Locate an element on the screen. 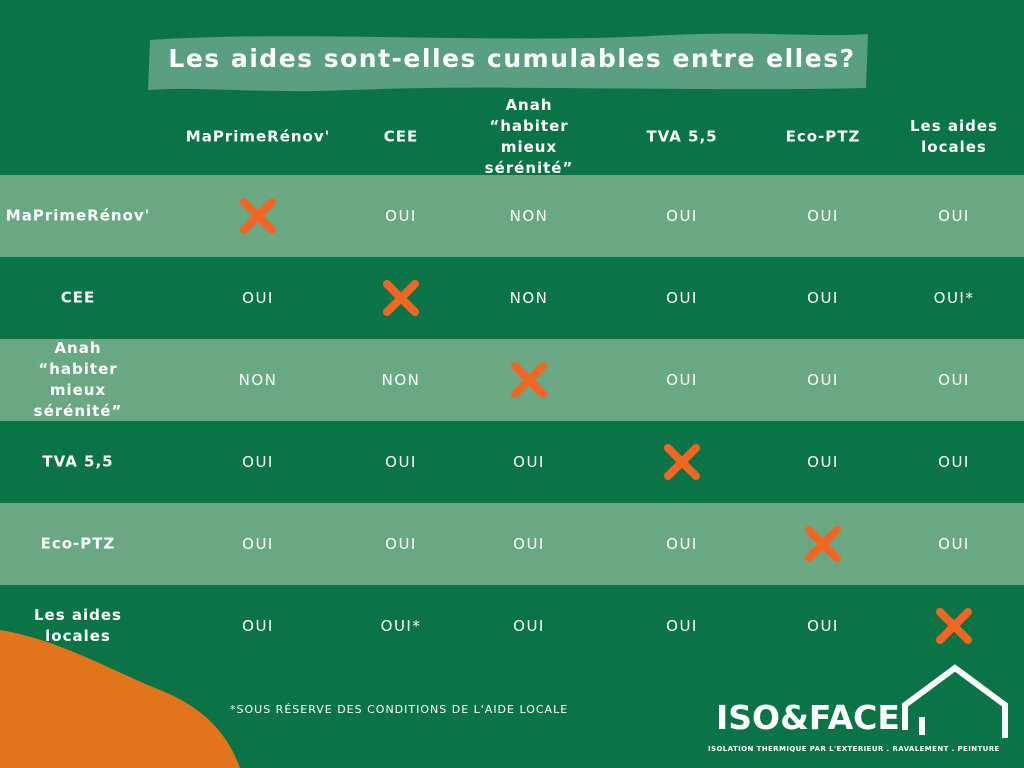 This screenshot has width=1024, height=768. column-header: CEE is located at coordinates (401, 136).